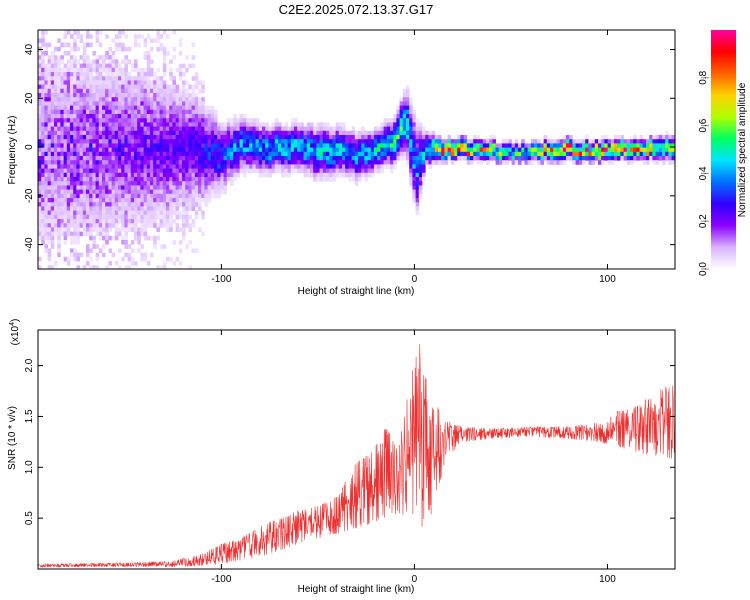  I want to click on y-tick-label: -20, so click(29, 195).